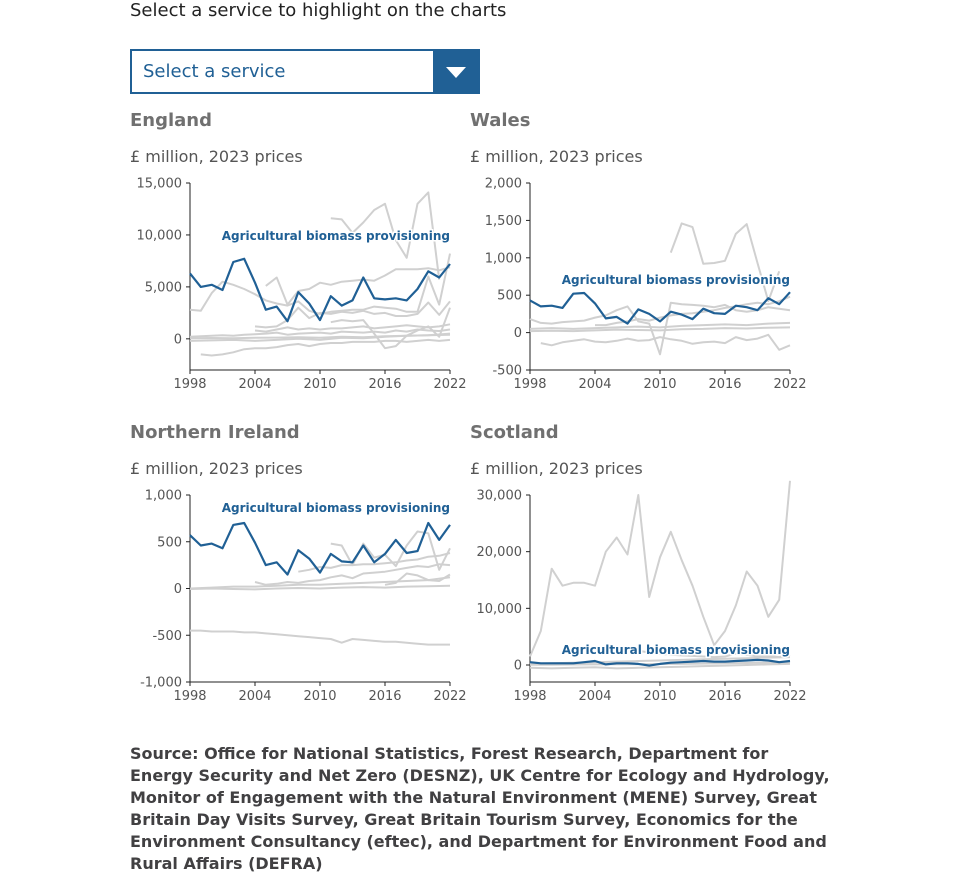 The height and width of the screenshot is (875, 960). Describe the element at coordinates (161, 683) in the screenshot. I see `y-tick-label: -1,000` at that location.